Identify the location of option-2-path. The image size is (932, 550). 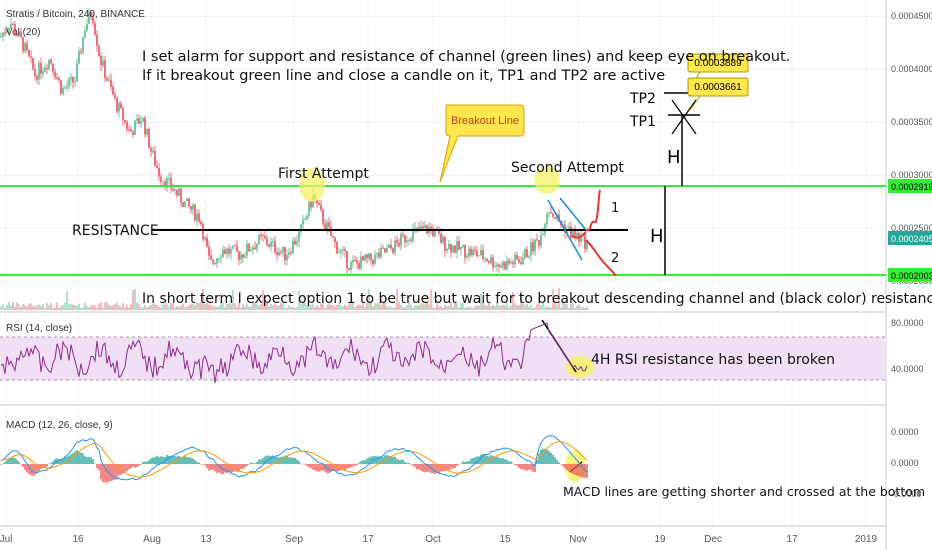
(601, 258).